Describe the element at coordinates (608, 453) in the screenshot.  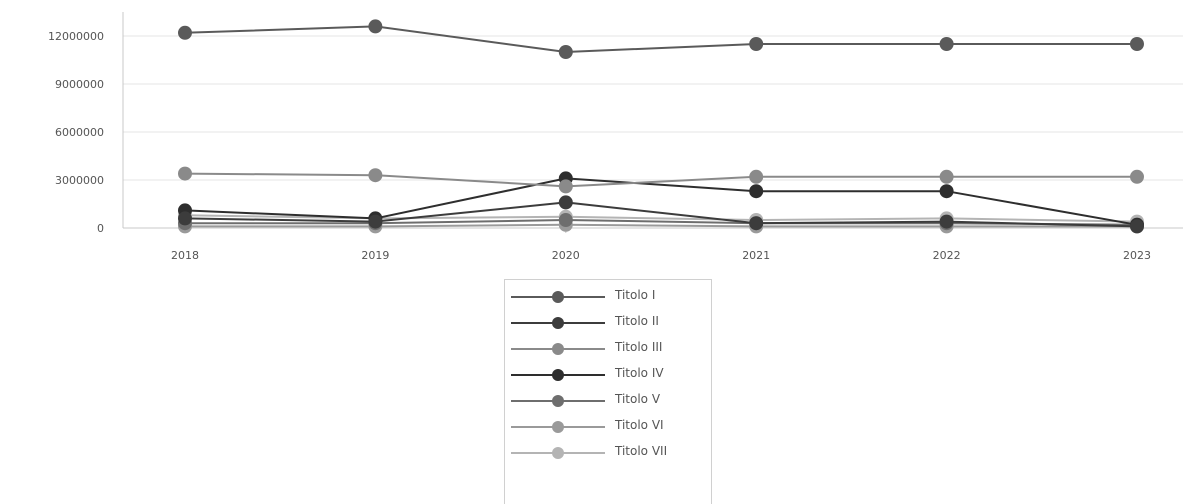
I see `legend-item: Titolo VII` at that location.